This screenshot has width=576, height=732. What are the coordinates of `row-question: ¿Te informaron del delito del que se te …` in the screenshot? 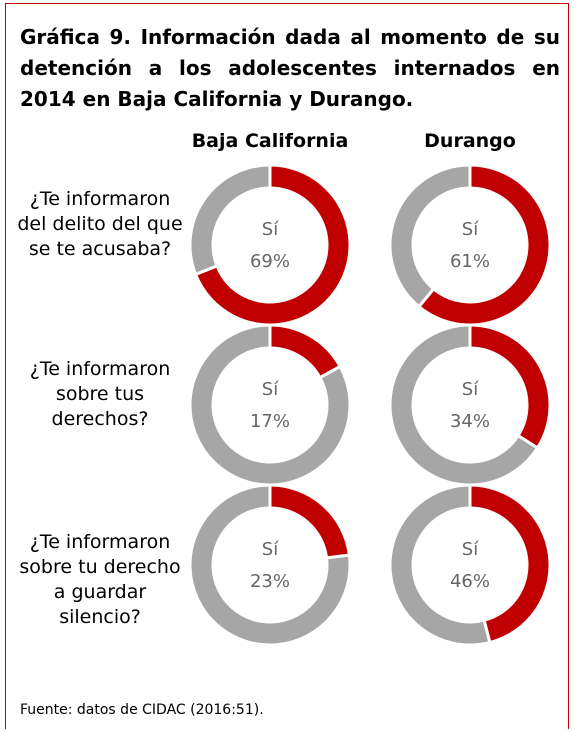 It's located at (100, 224).